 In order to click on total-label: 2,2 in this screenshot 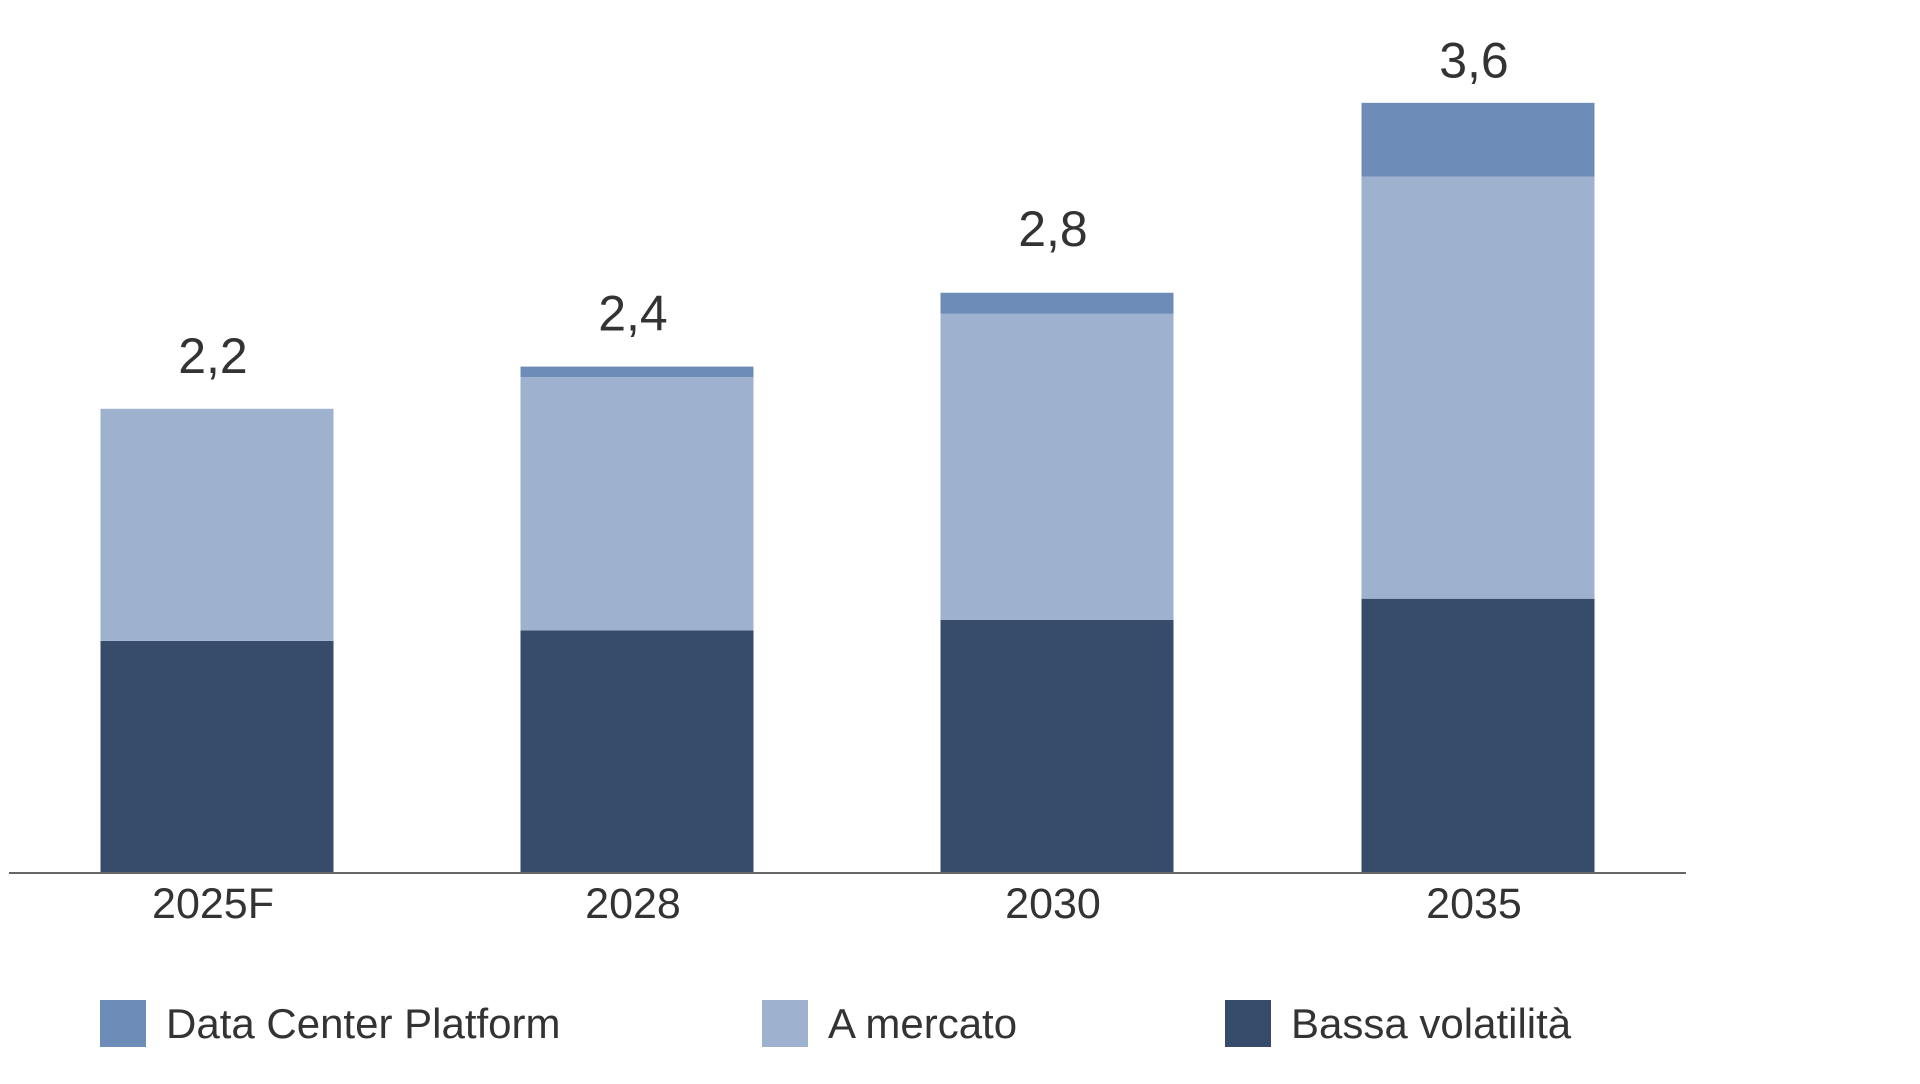, I will do `click(213, 356)`.